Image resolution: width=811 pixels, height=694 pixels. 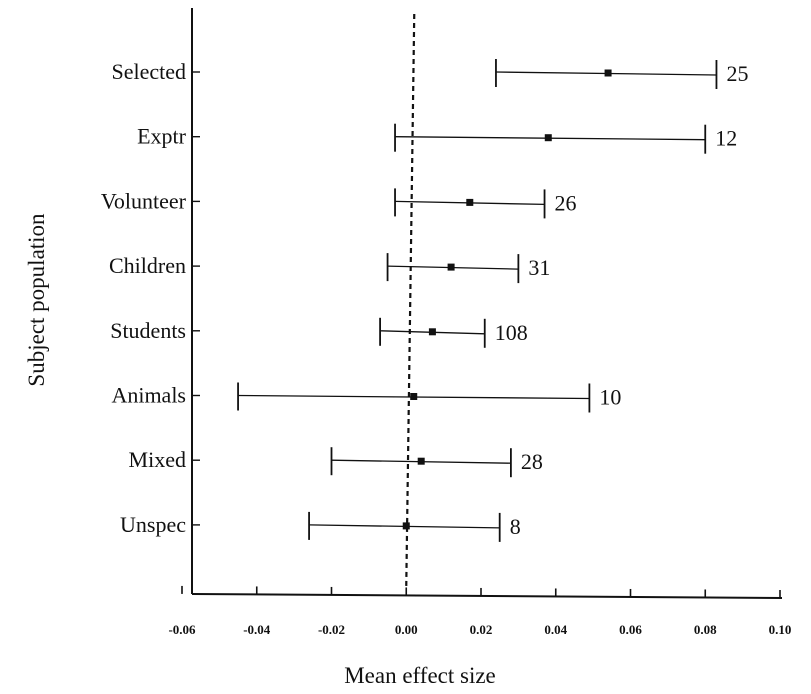 I want to click on n-label: 31, so click(x=539, y=267).